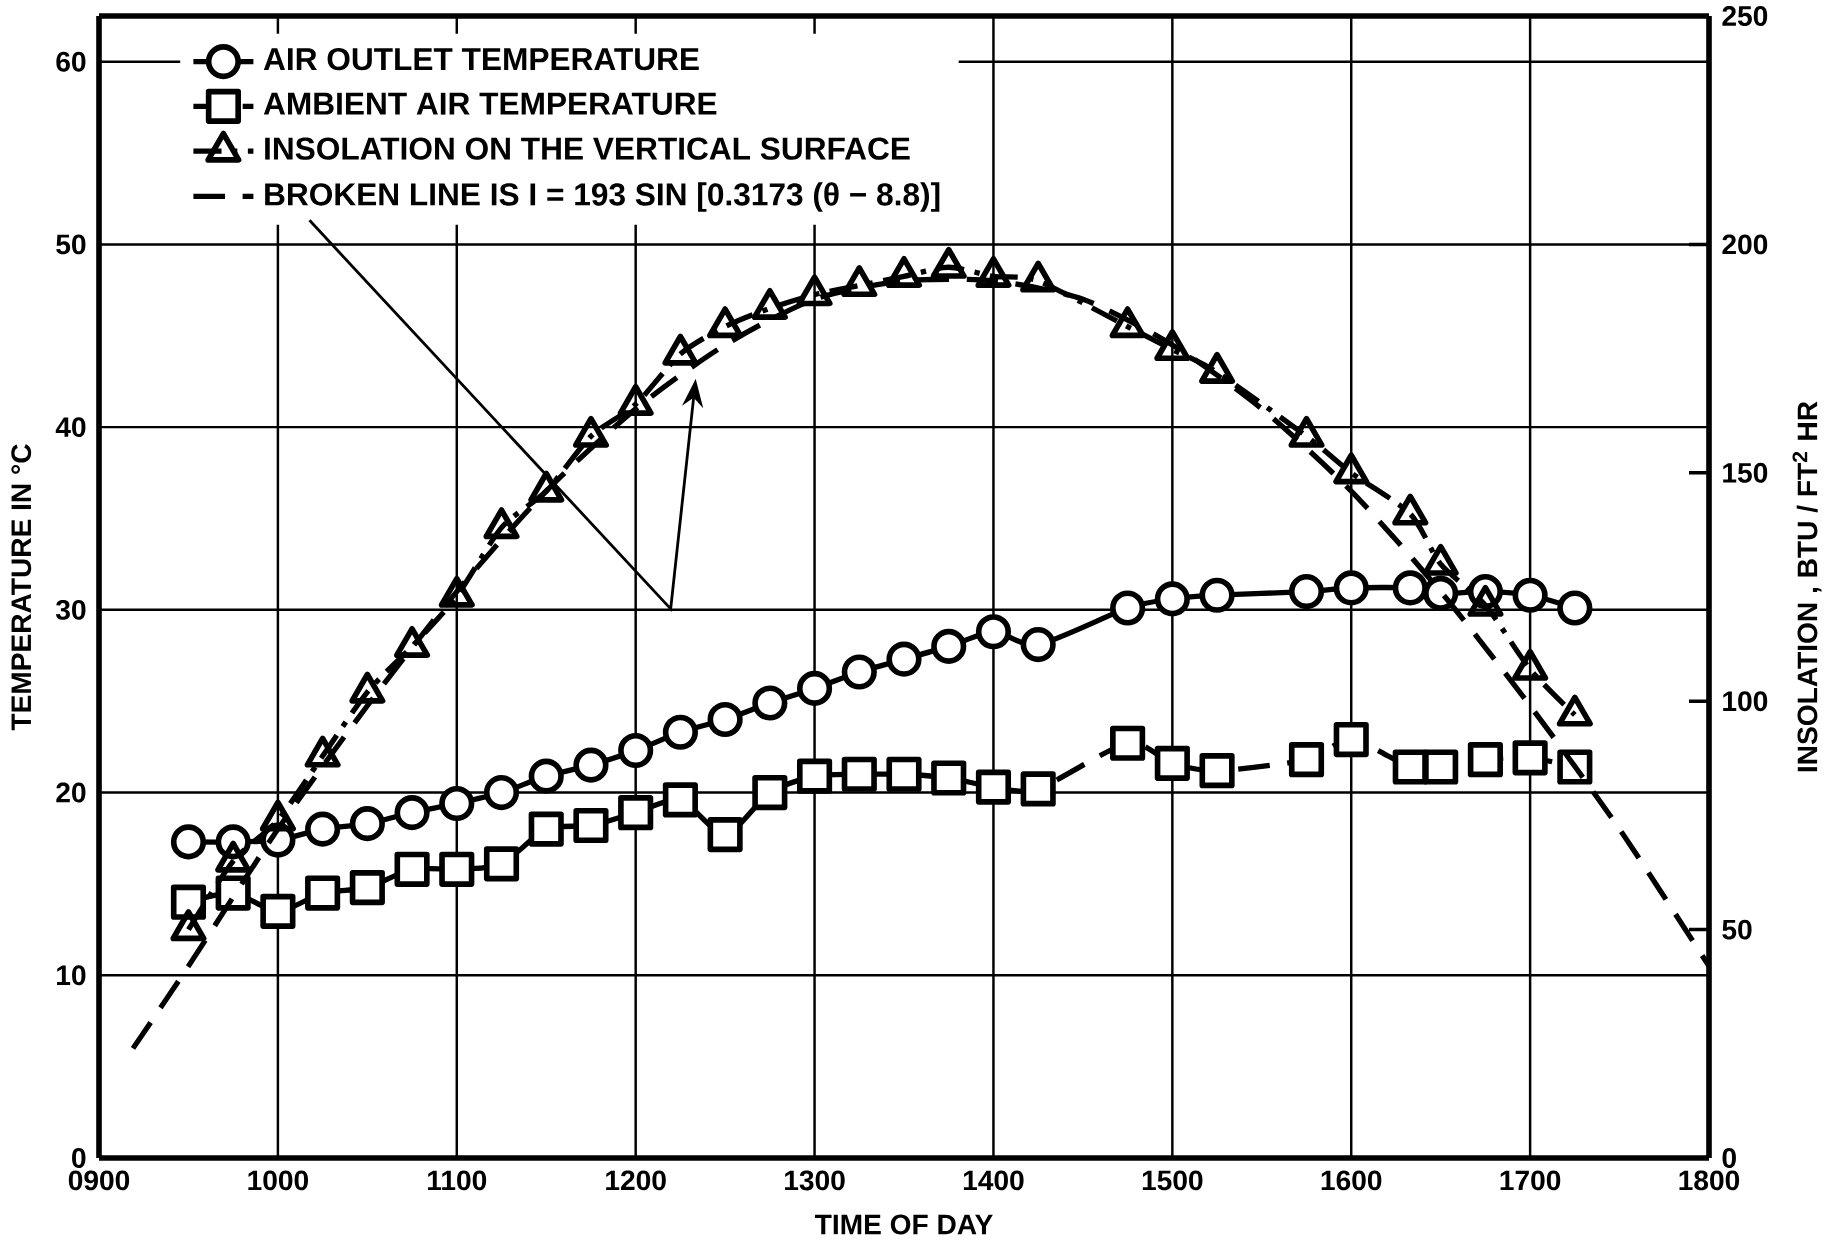 Image resolution: width=1844 pixels, height=1257 pixels. What do you see at coordinates (1745, 16) in the screenshot?
I see `y2-tick-label: 250` at bounding box center [1745, 16].